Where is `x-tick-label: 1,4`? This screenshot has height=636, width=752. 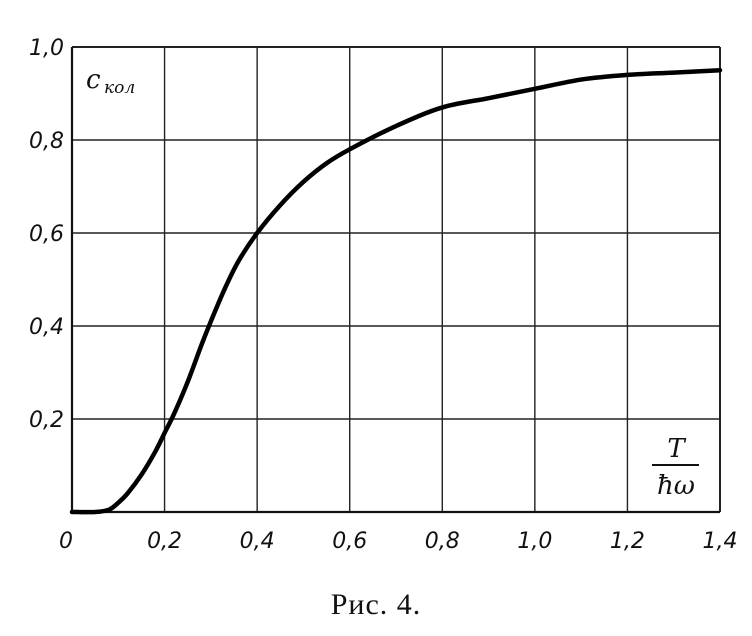
x-tick-label: 1,4 is located at coordinates (720, 541).